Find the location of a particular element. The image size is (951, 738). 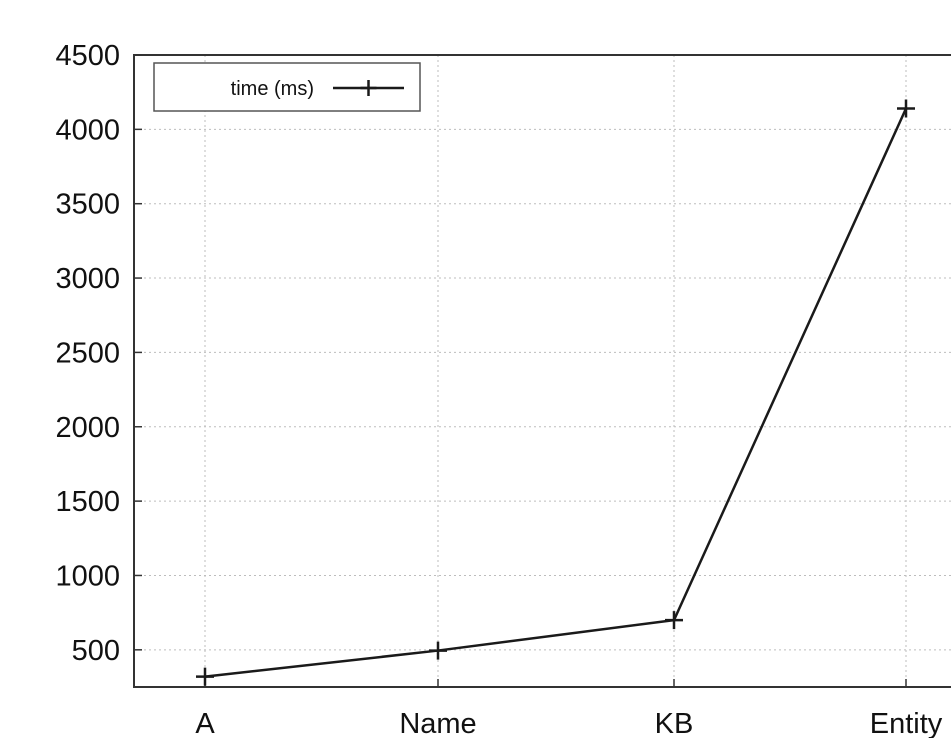

x-tick-label-name: Name is located at coordinates (437, 723).